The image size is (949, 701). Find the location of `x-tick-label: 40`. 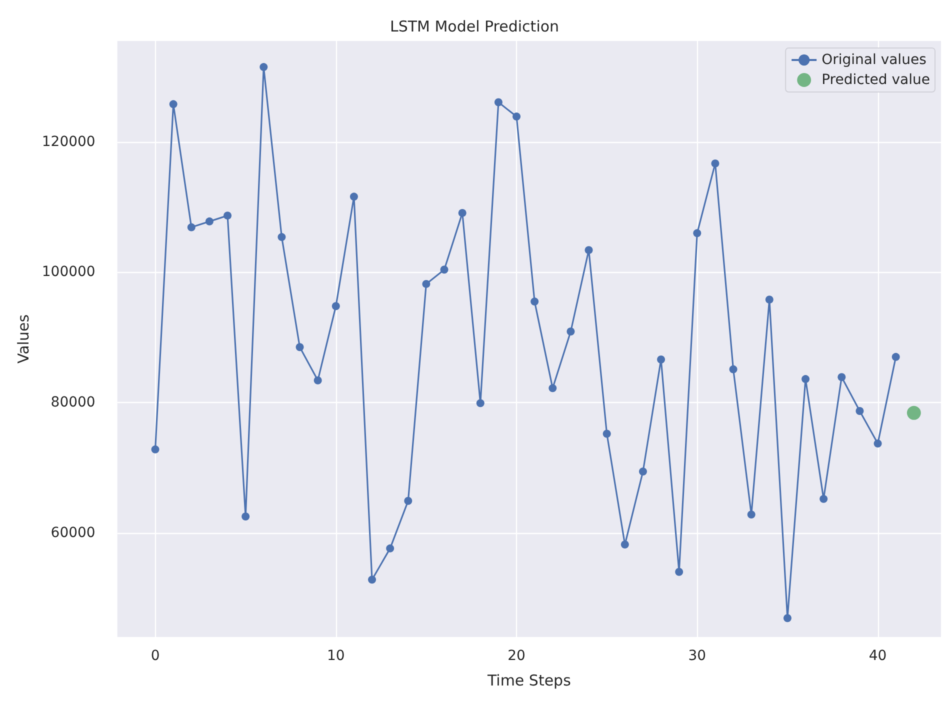

x-tick-label: 40 is located at coordinates (877, 656).